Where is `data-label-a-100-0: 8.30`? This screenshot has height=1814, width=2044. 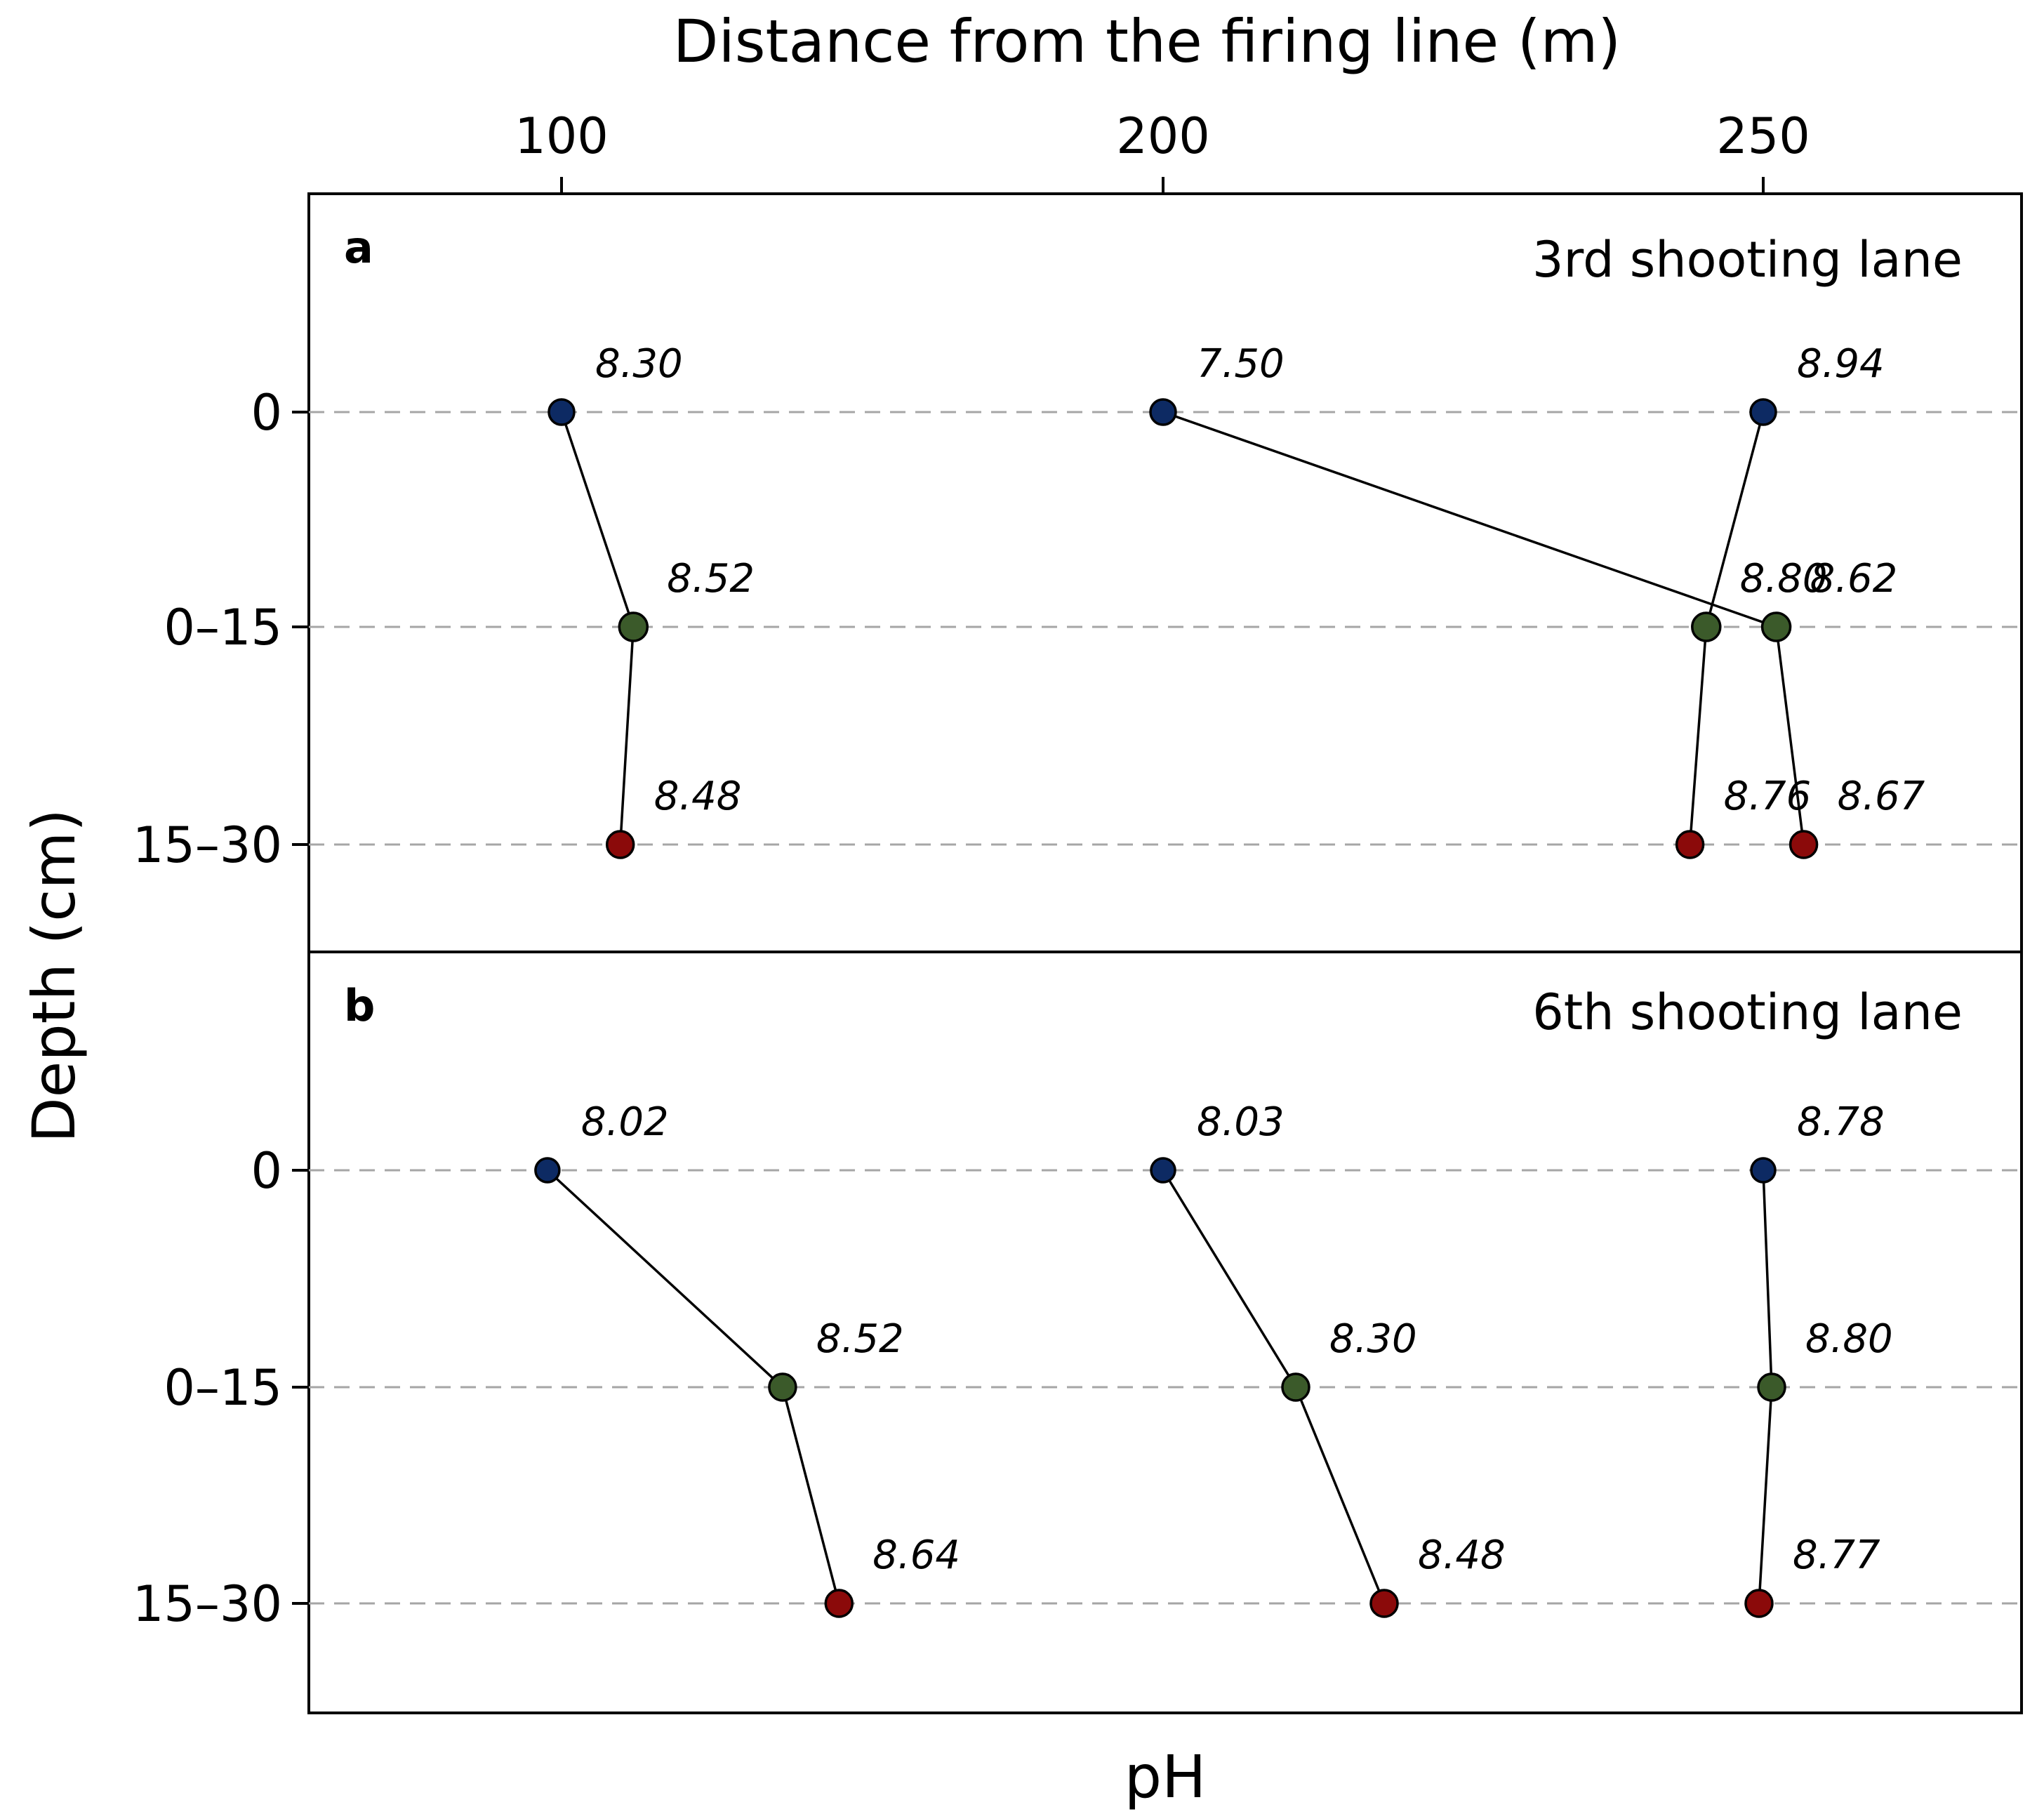
data-label-a-100-0: 8.30 is located at coordinates (639, 364).